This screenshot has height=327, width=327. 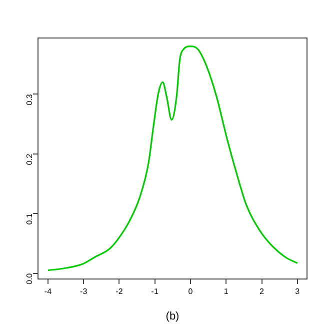 I want to click on x-tick-label: -4, so click(x=48, y=291).